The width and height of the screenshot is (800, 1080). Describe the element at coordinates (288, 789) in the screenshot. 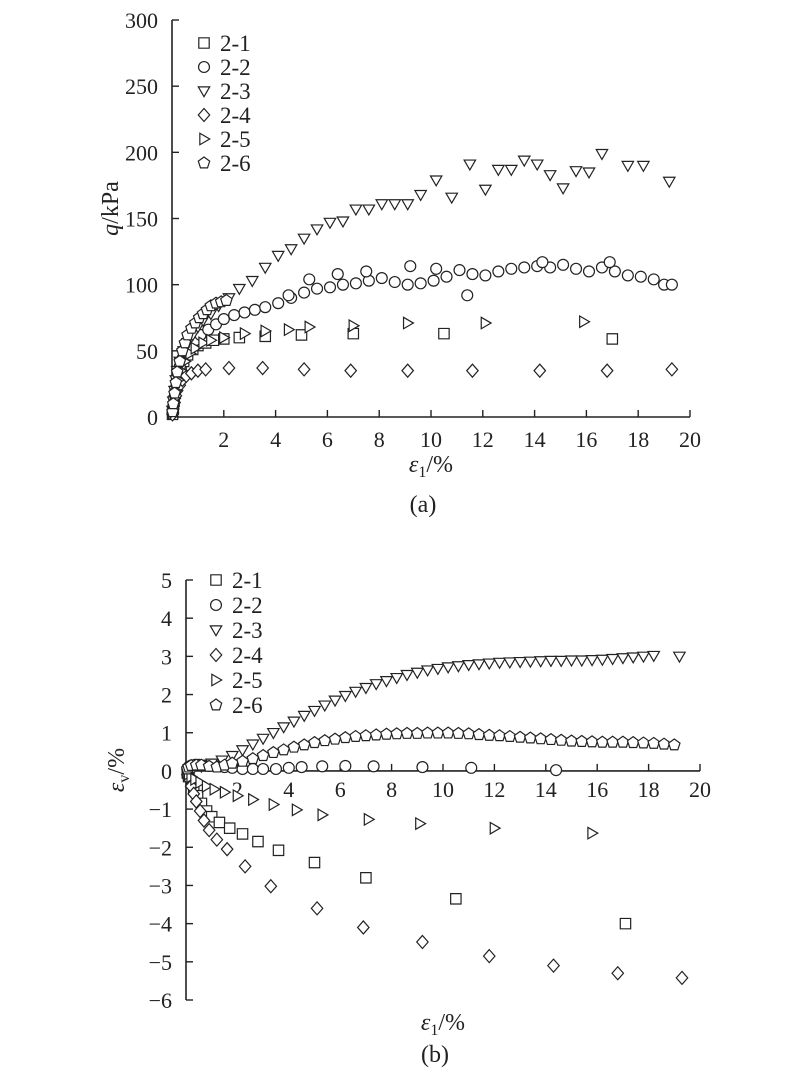

I see `x-tick-label-b: 4` at that location.